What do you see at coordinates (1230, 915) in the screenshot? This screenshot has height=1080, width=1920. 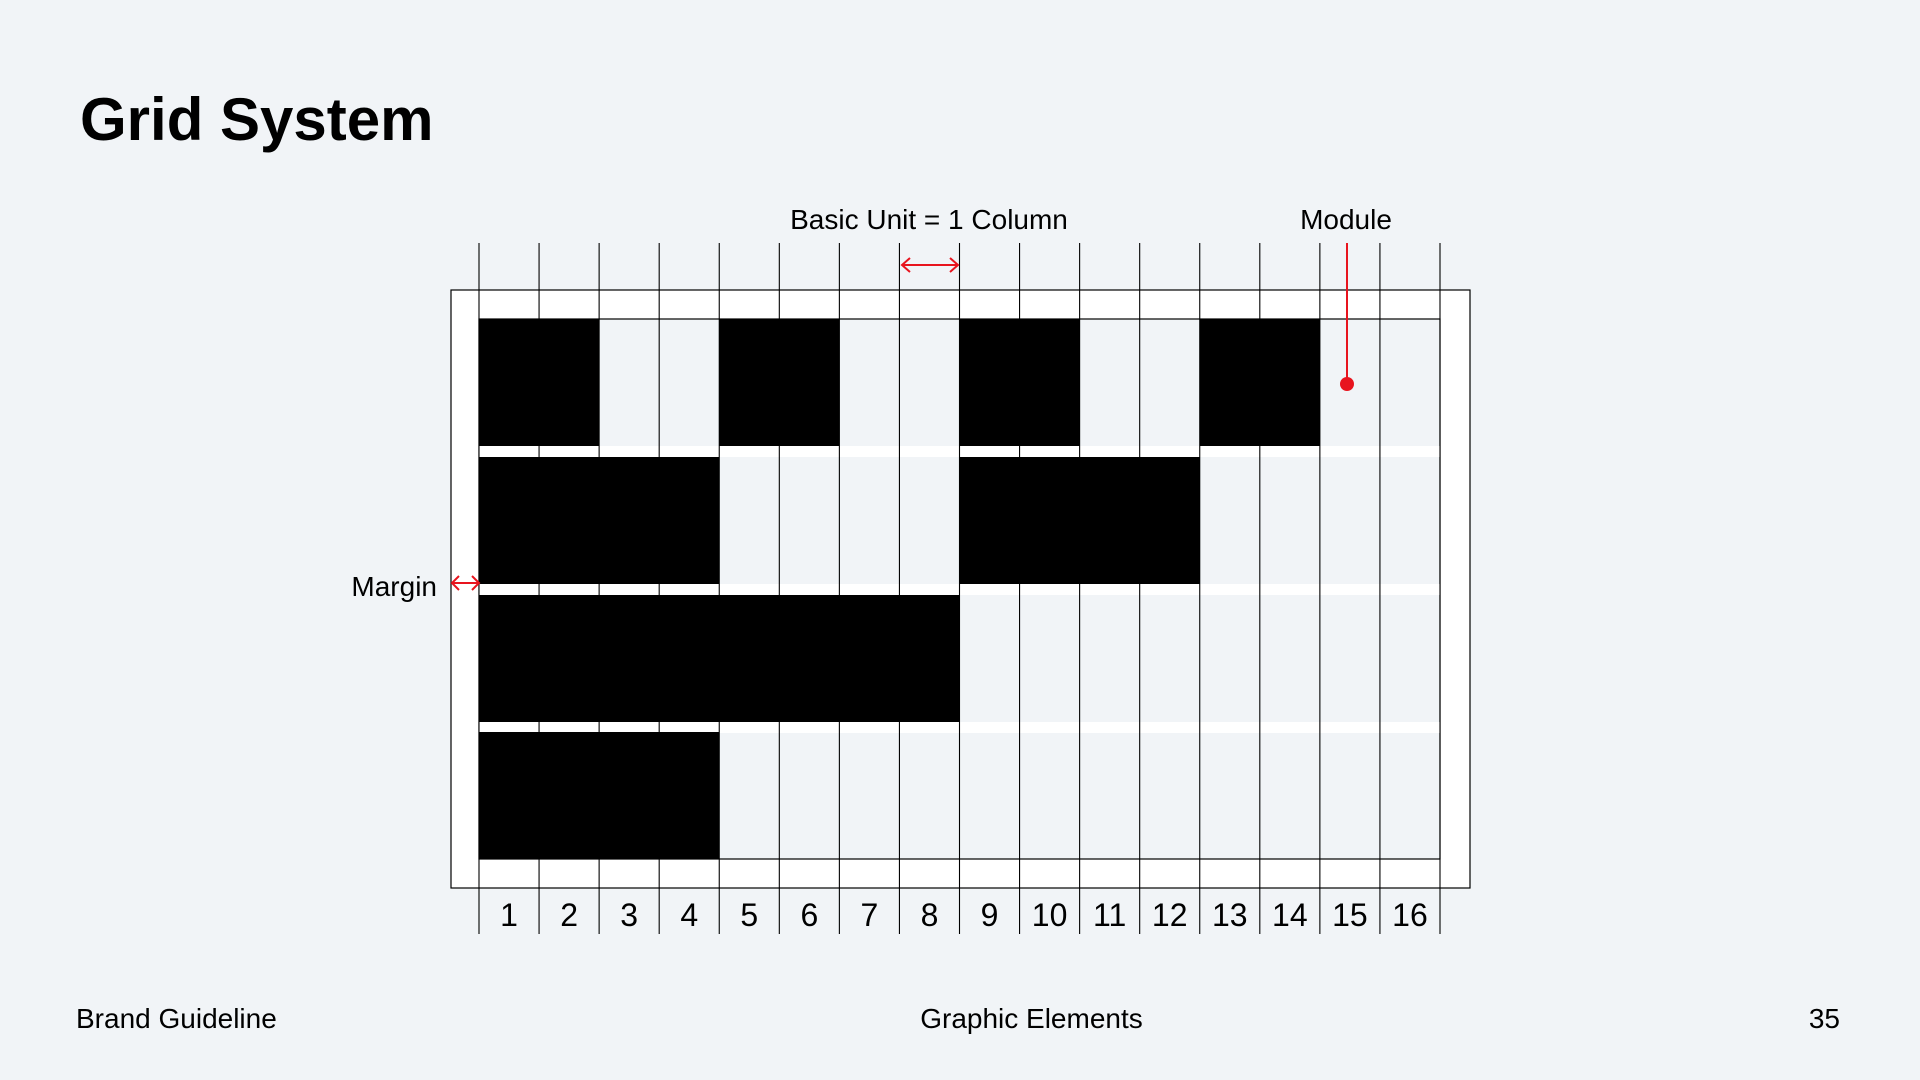 I see `column-number: 13` at bounding box center [1230, 915].